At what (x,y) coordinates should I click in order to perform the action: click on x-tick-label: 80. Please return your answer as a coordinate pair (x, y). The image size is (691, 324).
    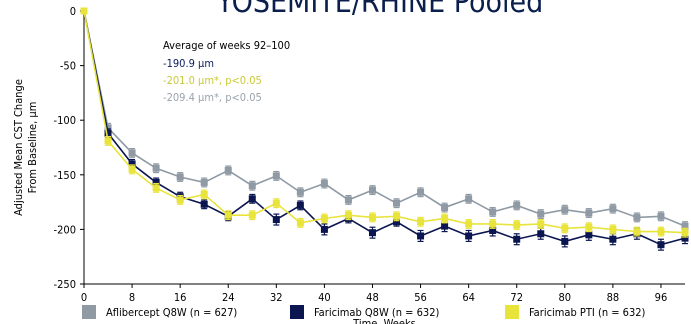
    Looking at the image, I should click on (565, 297).